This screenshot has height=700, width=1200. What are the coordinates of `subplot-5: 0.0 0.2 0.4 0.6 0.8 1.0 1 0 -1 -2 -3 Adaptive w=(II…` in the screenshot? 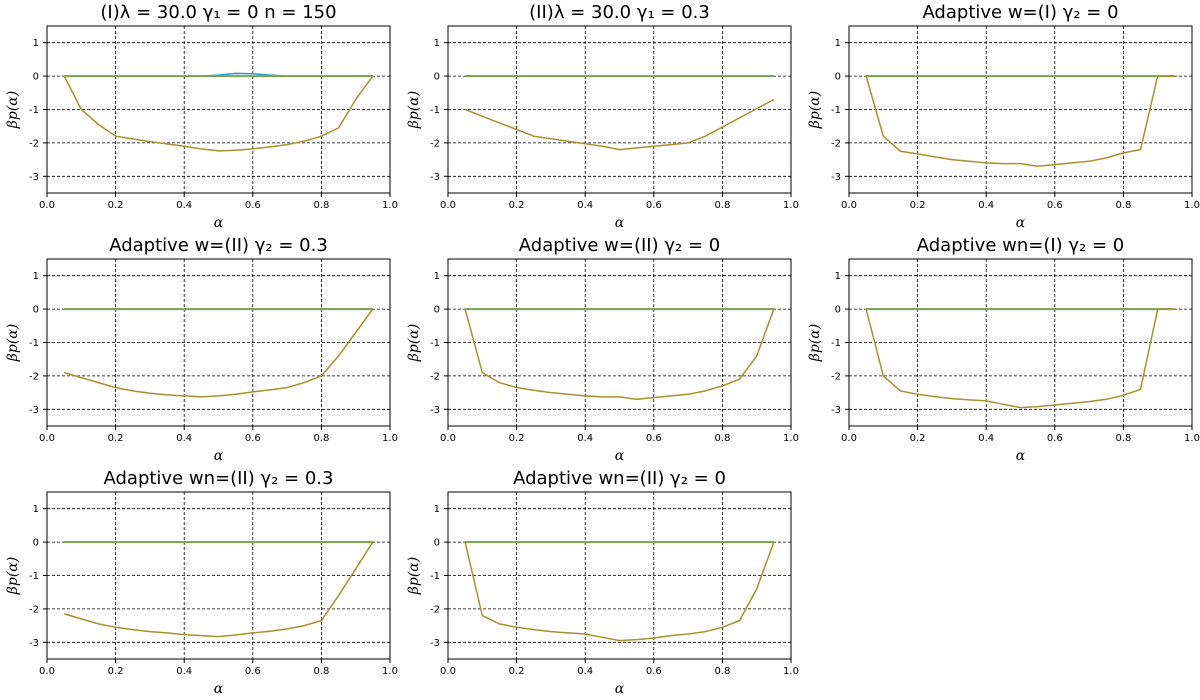 It's located at (602, 349).